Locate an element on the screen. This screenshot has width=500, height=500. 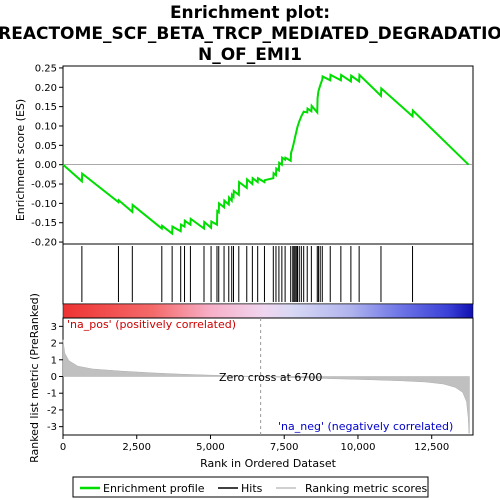
metric-y-tick-label: -1 is located at coordinates (52, 394).